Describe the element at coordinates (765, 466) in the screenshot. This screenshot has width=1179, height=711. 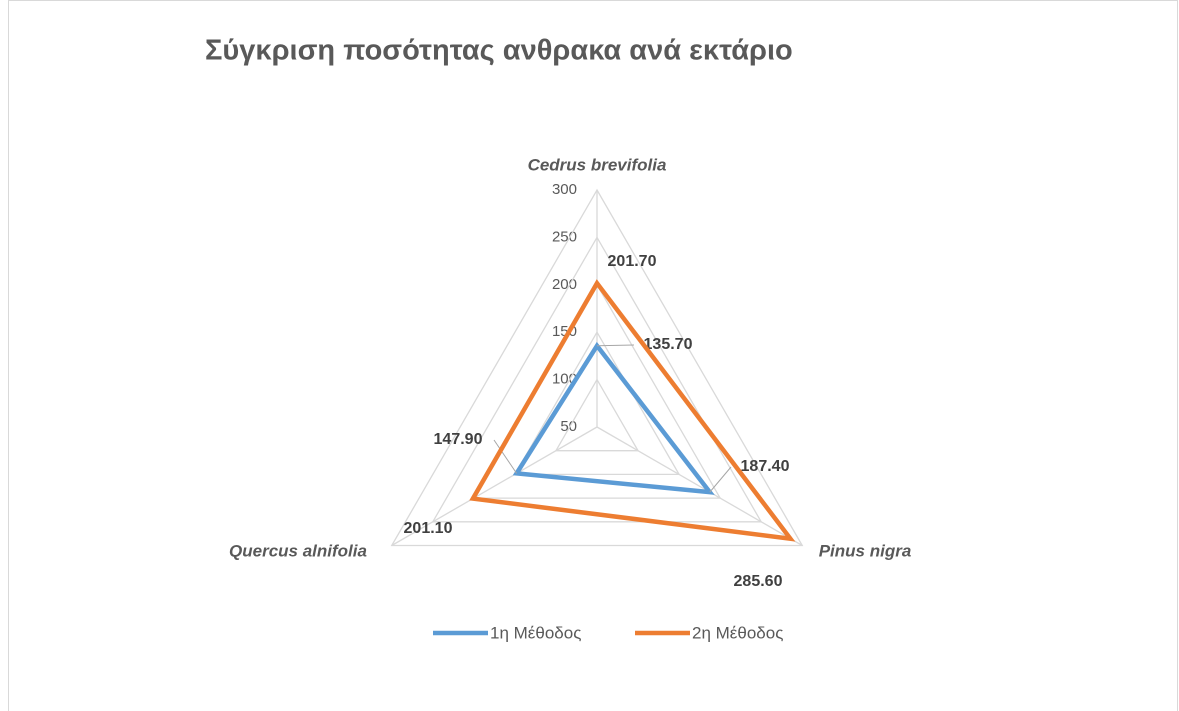
I see `data-label: 187.40` at that location.